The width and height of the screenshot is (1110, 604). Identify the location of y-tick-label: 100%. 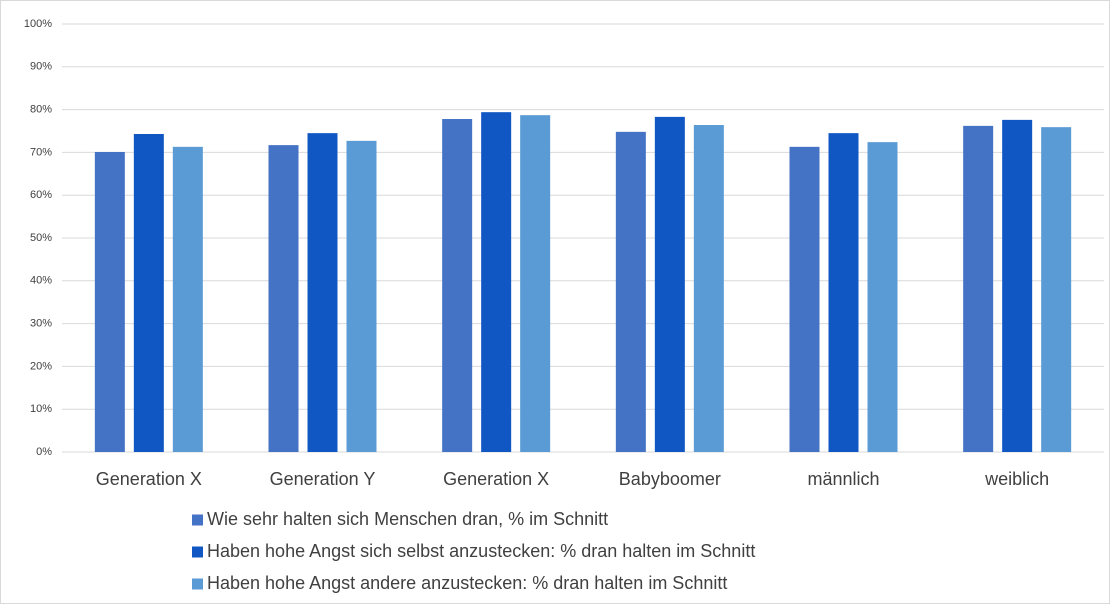
(38, 24).